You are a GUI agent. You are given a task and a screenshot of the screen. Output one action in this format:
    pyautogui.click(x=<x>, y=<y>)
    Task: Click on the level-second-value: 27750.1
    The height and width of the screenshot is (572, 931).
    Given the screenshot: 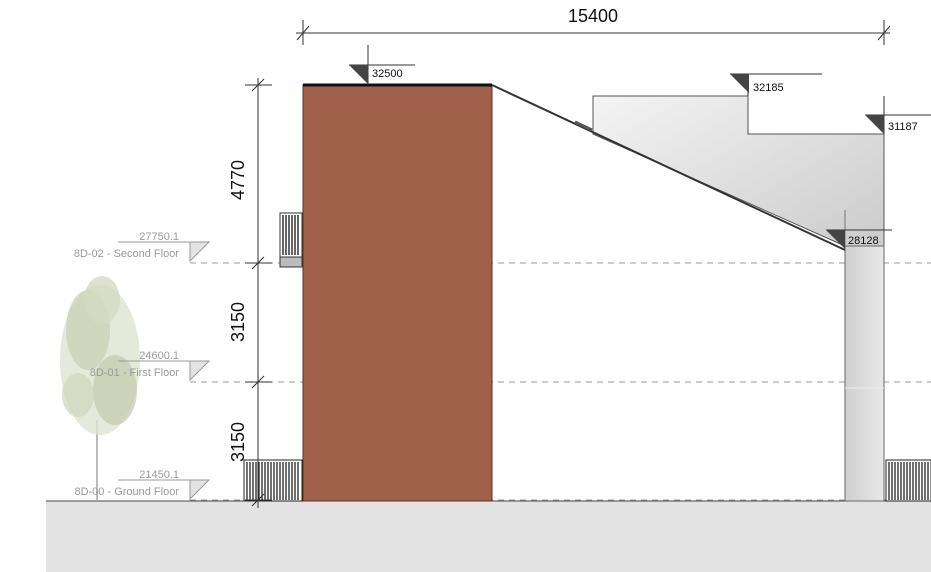 What is the action you would take?
    pyautogui.click(x=159, y=237)
    